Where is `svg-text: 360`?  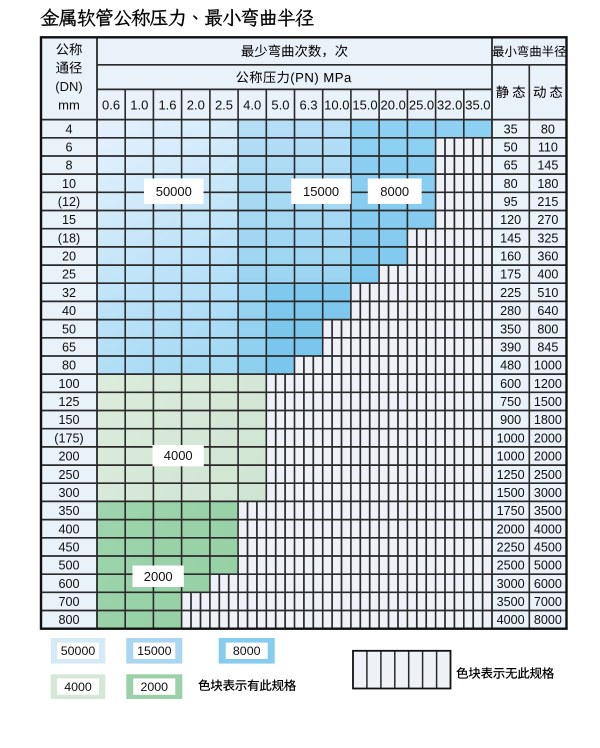
svg-text: 360 is located at coordinates (547, 257).